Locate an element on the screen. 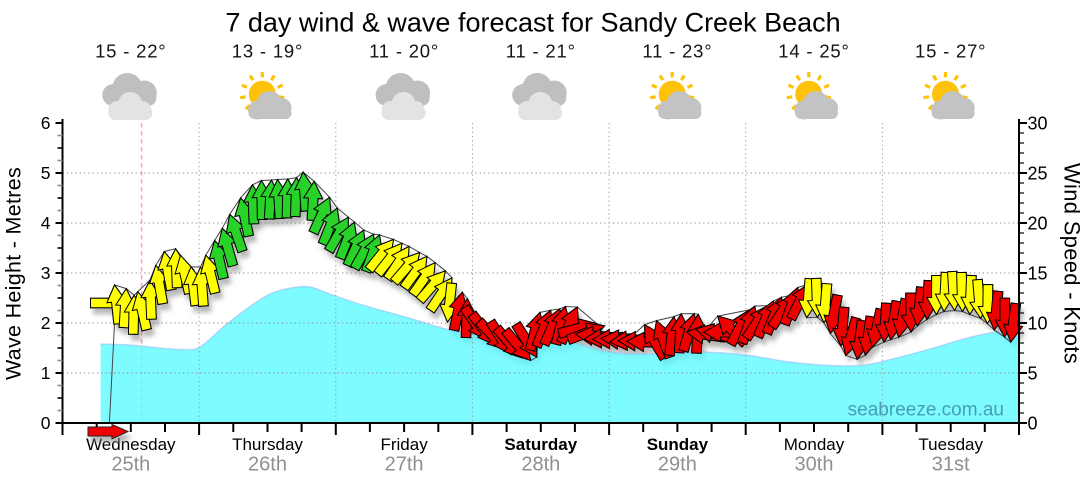 This screenshot has width=1080, height=490. svg-text: 26th is located at coordinates (267, 465).